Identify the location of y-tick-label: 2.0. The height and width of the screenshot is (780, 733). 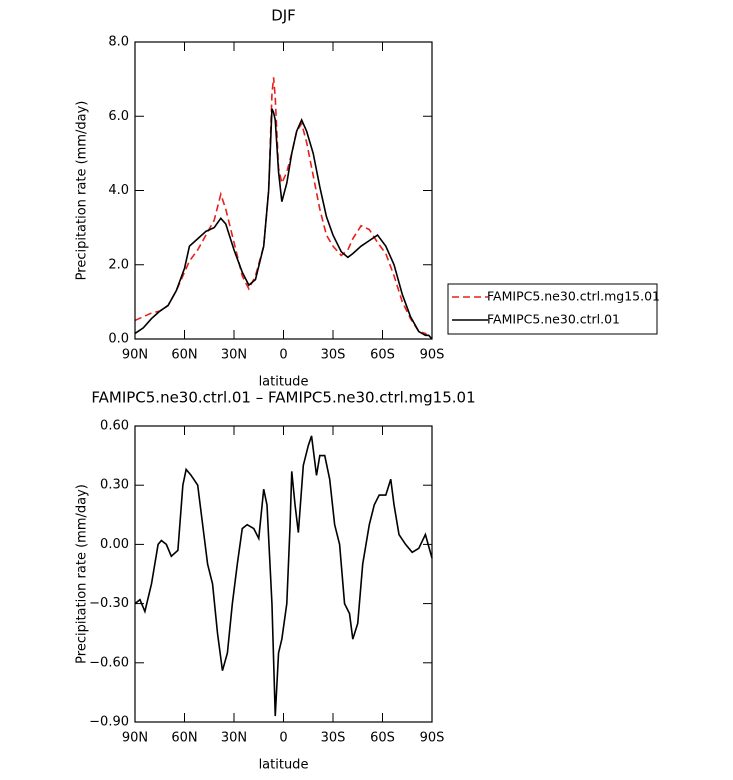
(118, 264).